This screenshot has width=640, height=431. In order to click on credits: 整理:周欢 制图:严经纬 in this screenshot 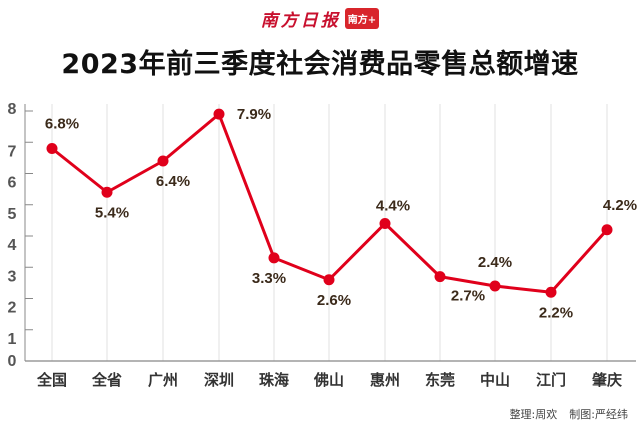, I will do `click(563, 414)`.